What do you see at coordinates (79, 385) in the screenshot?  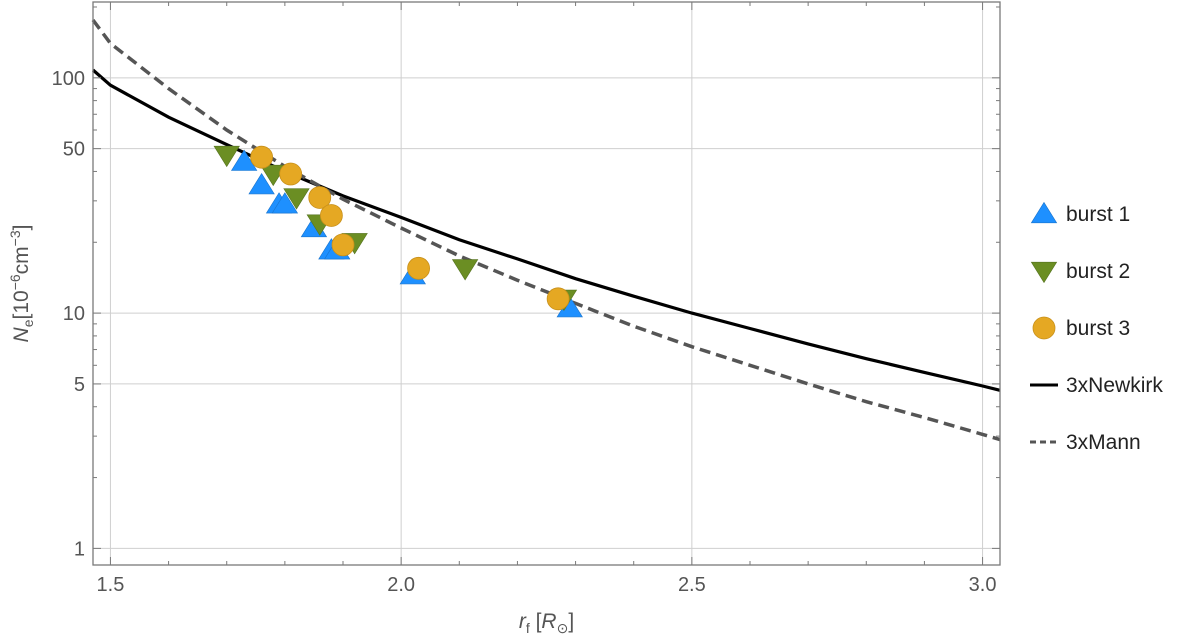 I see `y-tick-label: 5` at bounding box center [79, 385].